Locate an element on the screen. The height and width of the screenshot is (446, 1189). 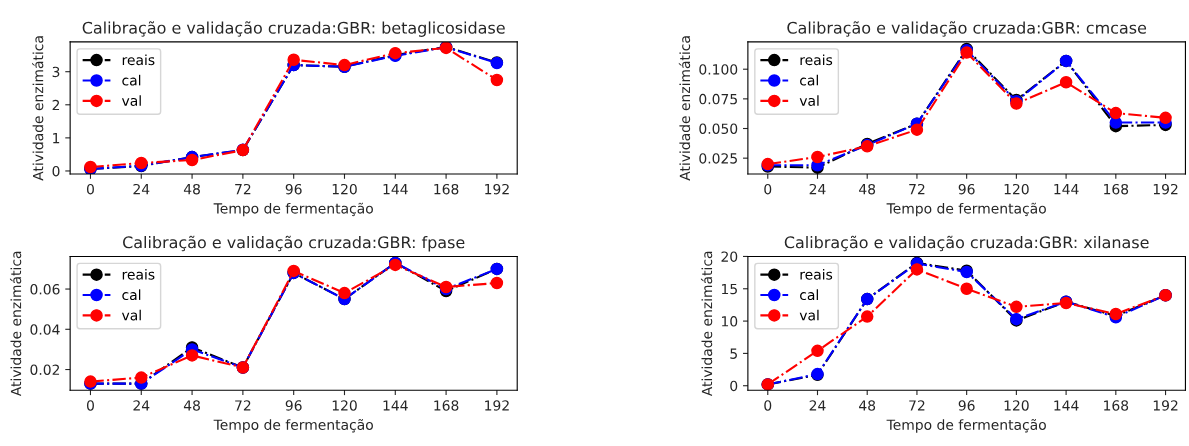
y-tick-label: 0.100 is located at coordinates (718, 69).